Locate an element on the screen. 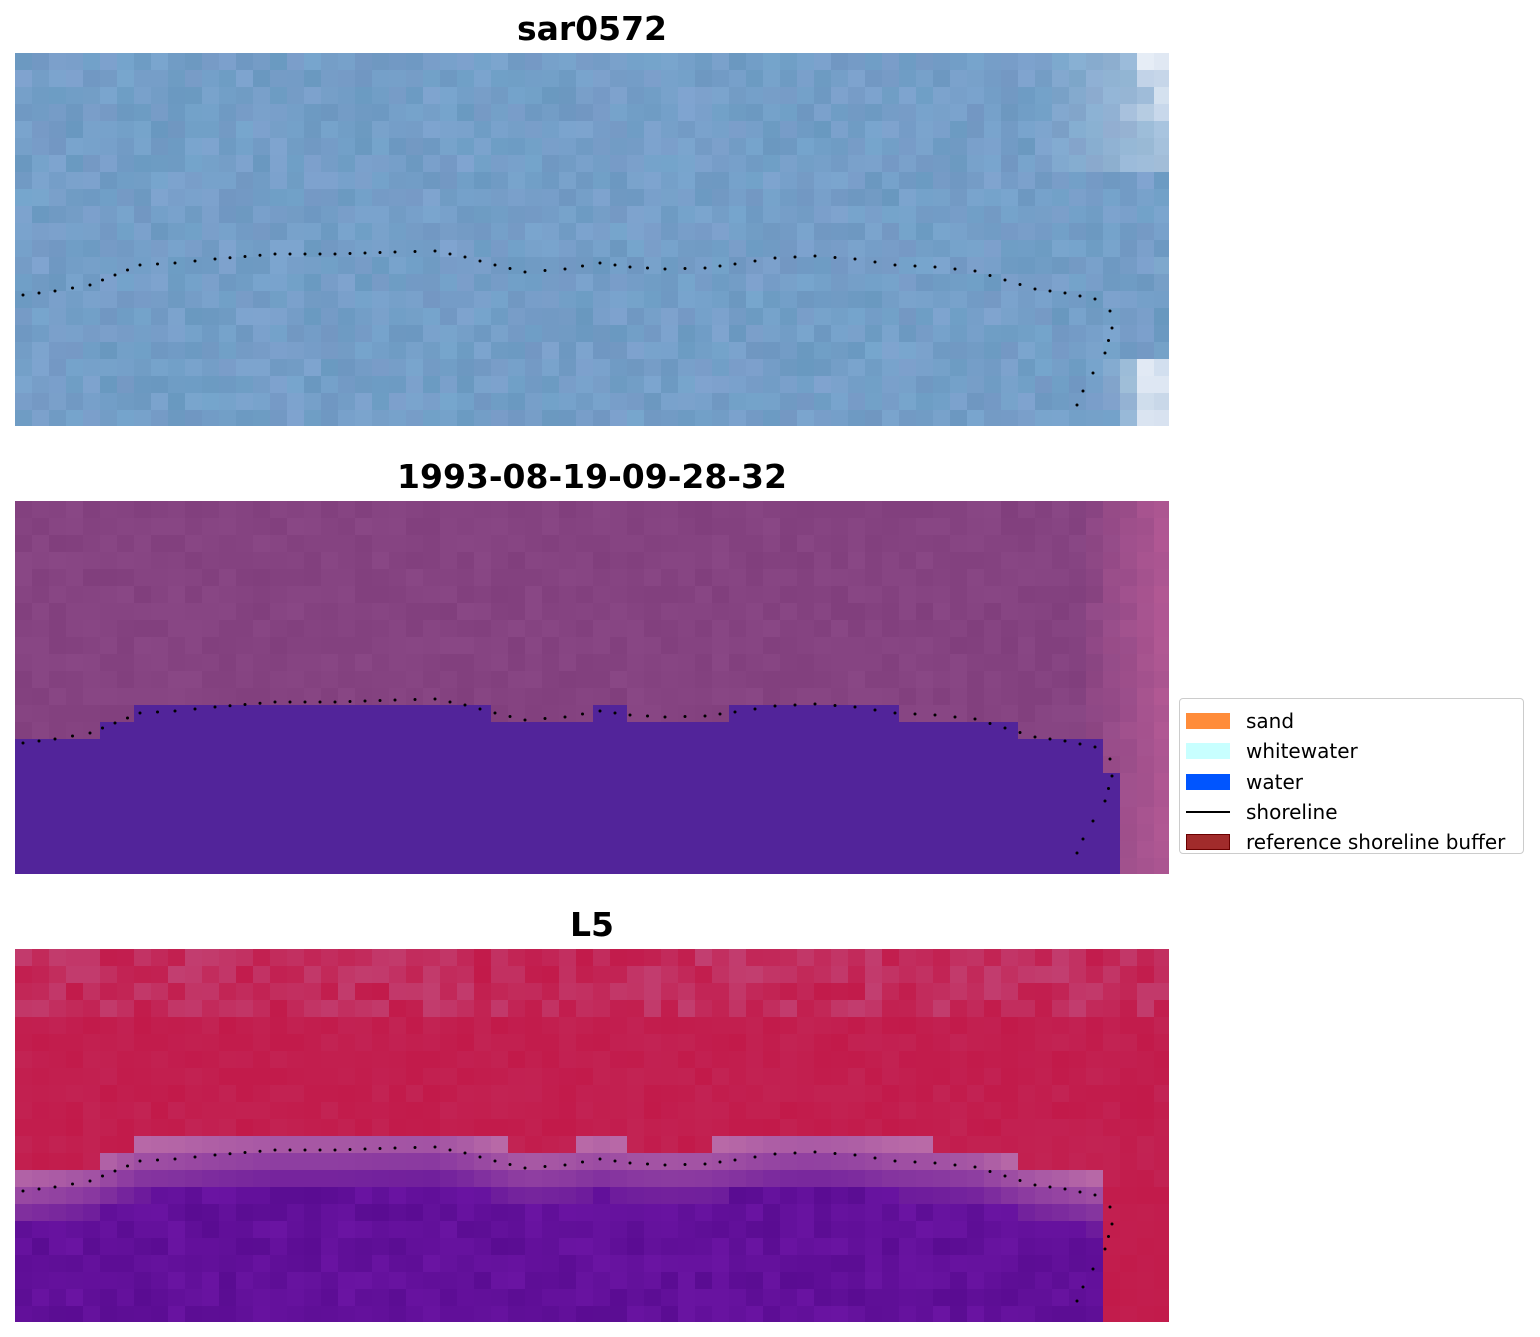  legend-label-whitewater: whitewater is located at coordinates (1302, 751).